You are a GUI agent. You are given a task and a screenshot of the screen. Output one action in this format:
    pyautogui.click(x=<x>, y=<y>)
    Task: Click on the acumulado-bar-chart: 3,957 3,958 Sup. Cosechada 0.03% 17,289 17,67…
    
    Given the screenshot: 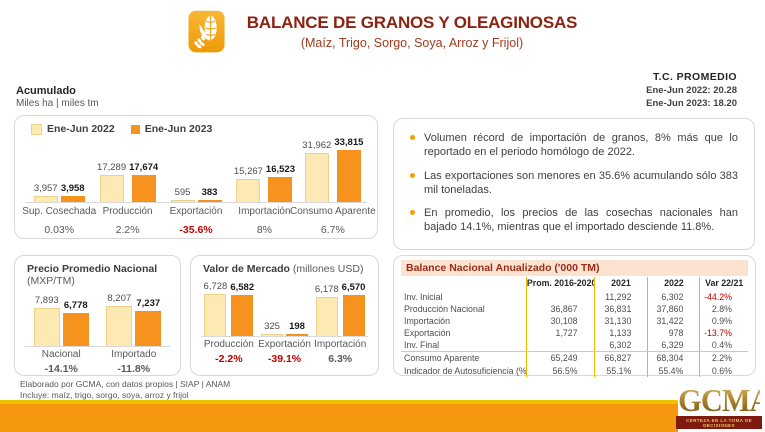 What is the action you would take?
    pyautogui.click(x=198, y=186)
    